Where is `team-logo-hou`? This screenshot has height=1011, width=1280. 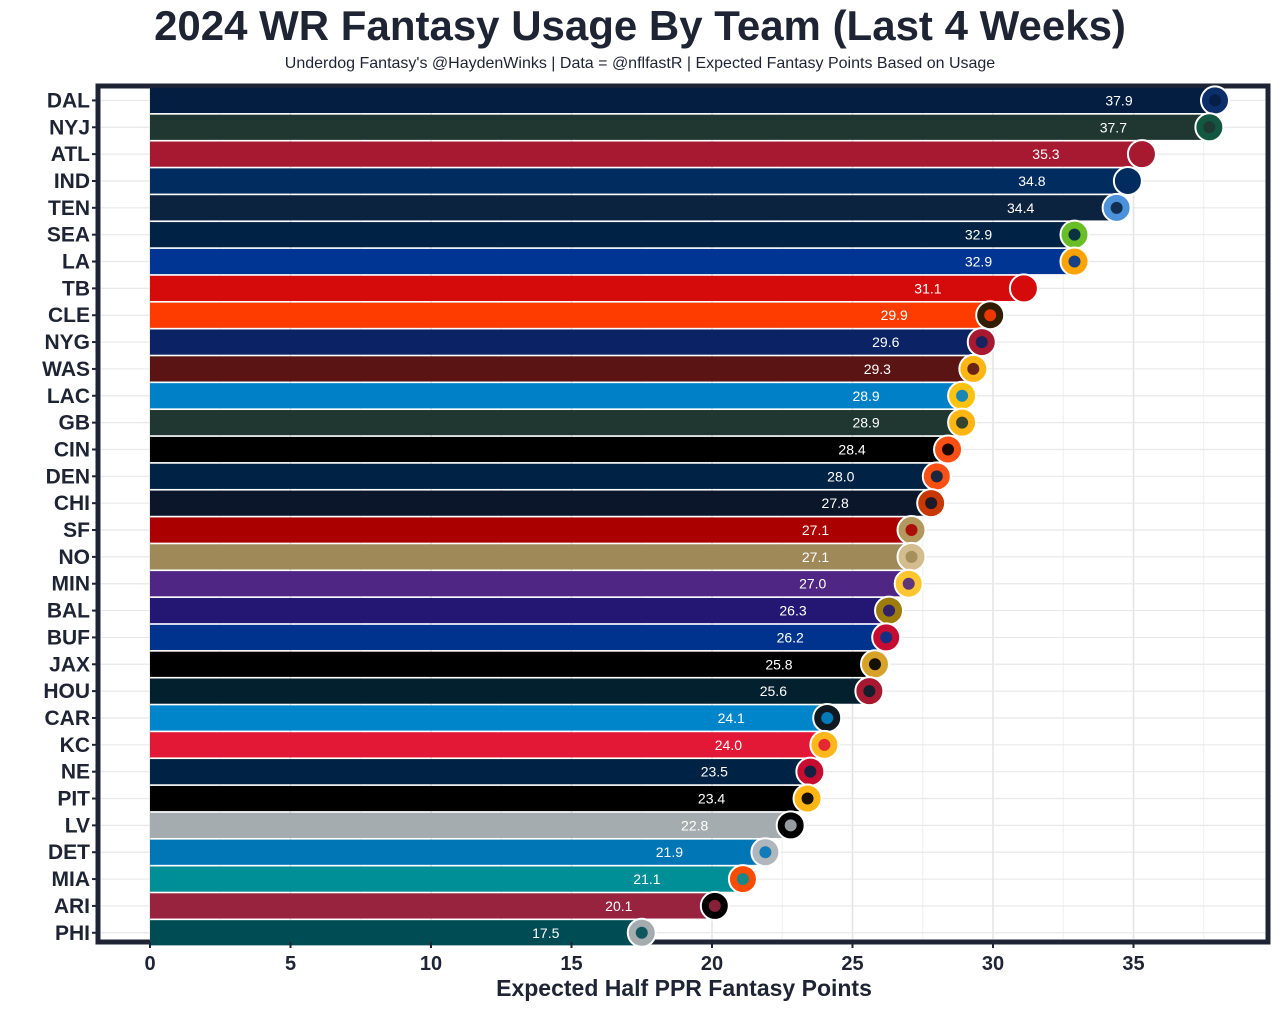
team-logo-hou is located at coordinates (869, 691).